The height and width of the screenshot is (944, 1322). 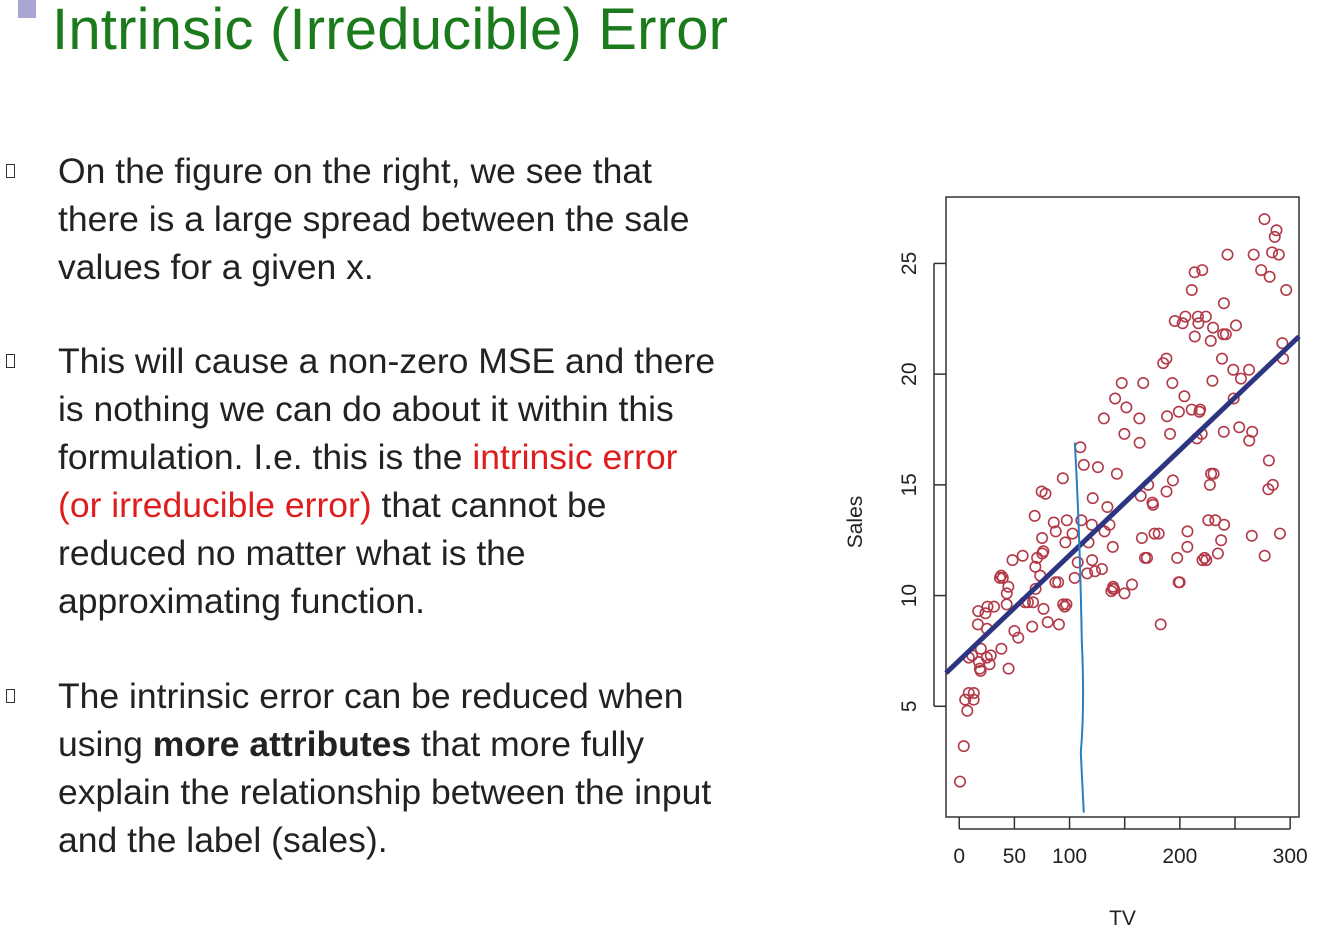 What do you see at coordinates (959, 856) in the screenshot?
I see `x-tick-label: 0` at bounding box center [959, 856].